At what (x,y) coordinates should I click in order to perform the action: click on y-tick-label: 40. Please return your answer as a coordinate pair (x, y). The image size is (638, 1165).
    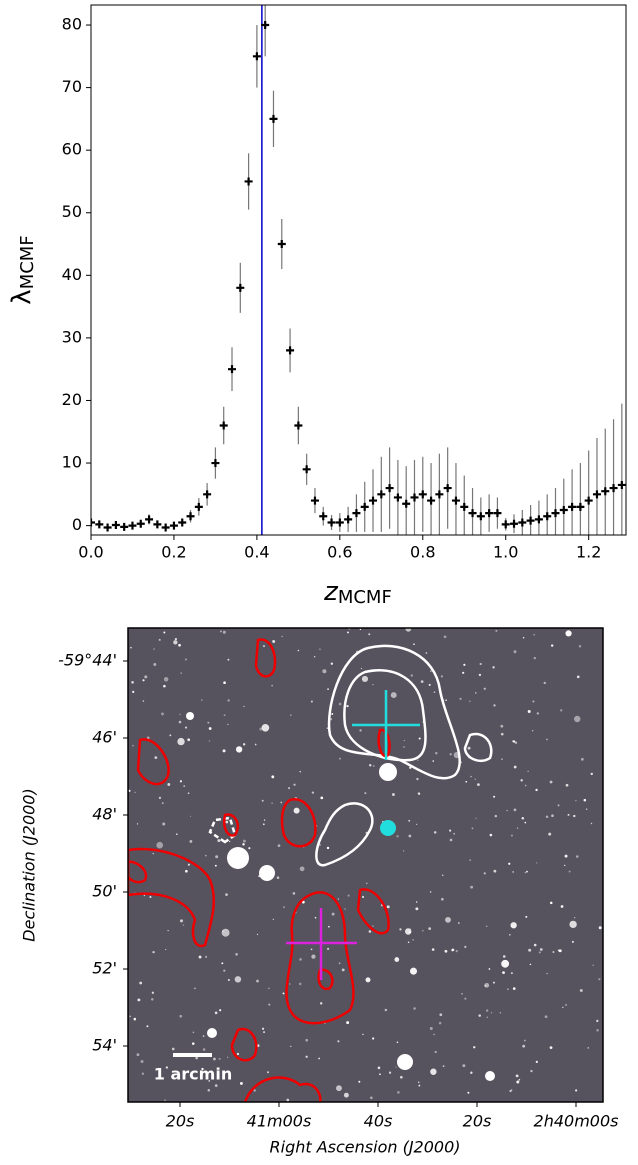
    Looking at the image, I should click on (72, 274).